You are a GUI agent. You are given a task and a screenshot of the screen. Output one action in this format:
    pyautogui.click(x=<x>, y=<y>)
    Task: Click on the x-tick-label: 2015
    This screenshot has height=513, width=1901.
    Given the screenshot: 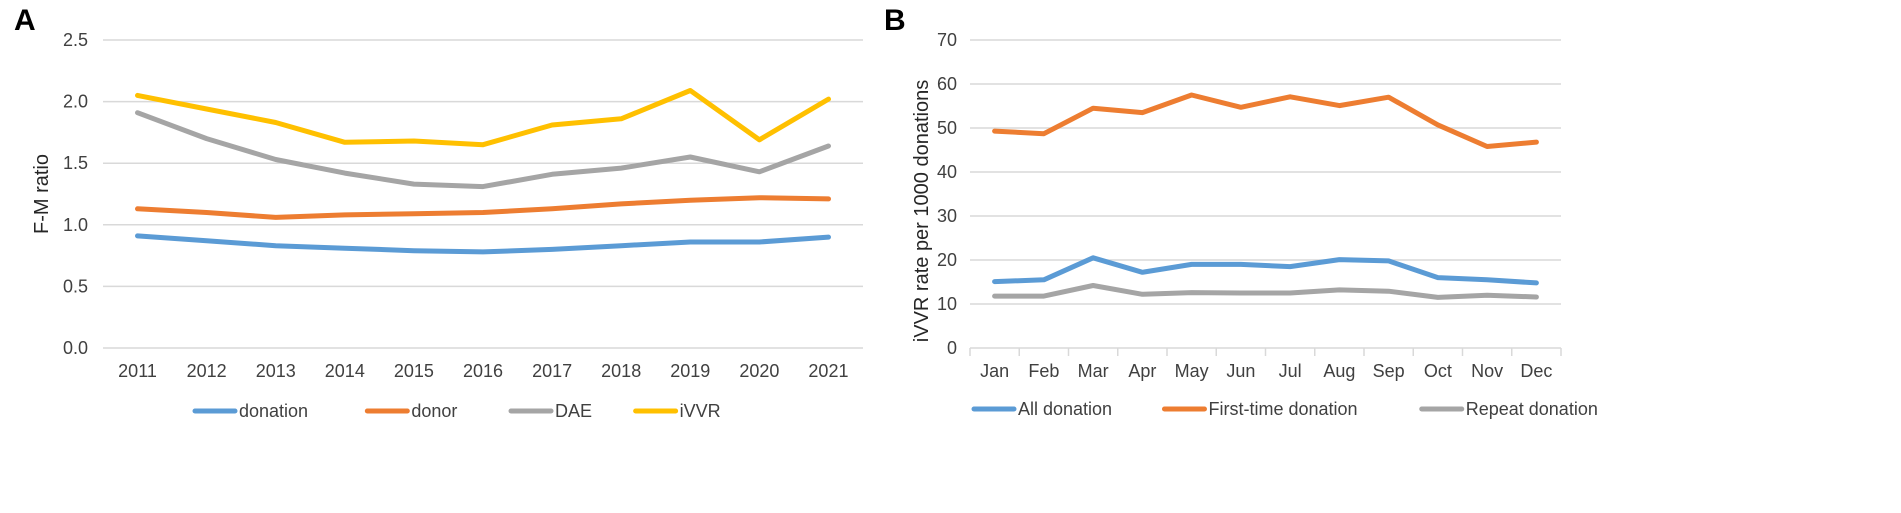 What is the action you would take?
    pyautogui.click(x=414, y=371)
    